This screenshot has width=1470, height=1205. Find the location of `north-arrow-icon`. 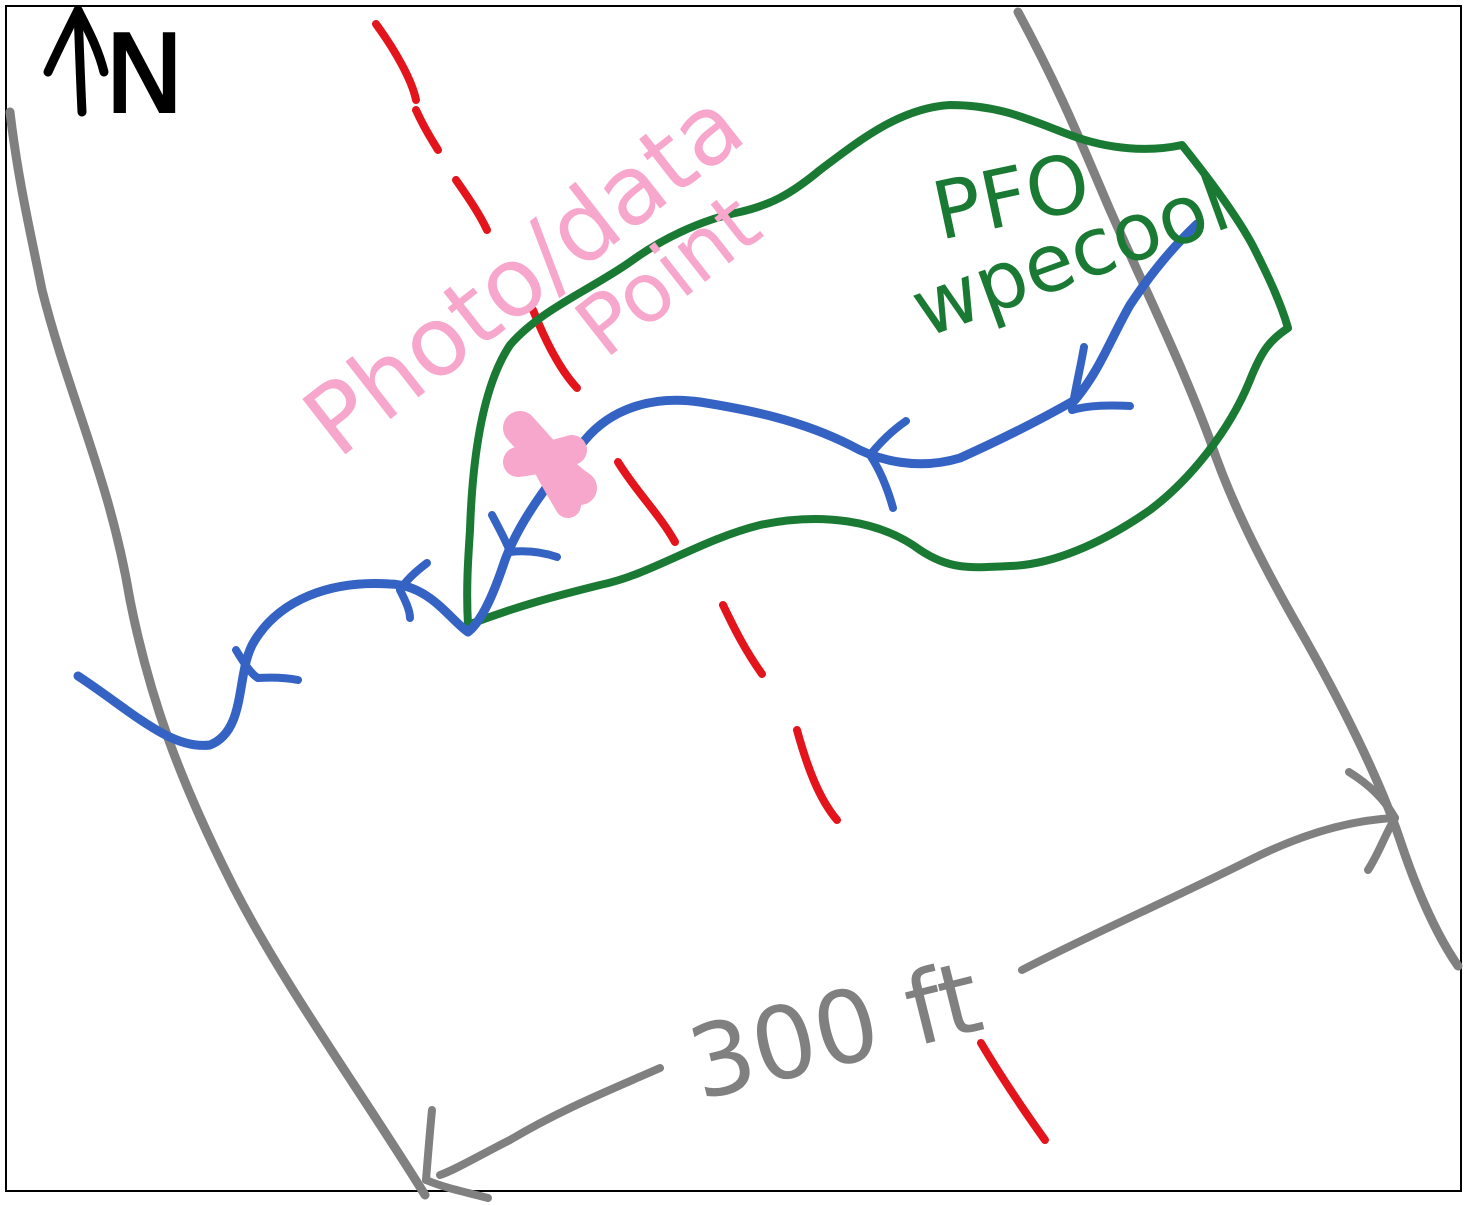

north-arrow-icon is located at coordinates (76, 61).